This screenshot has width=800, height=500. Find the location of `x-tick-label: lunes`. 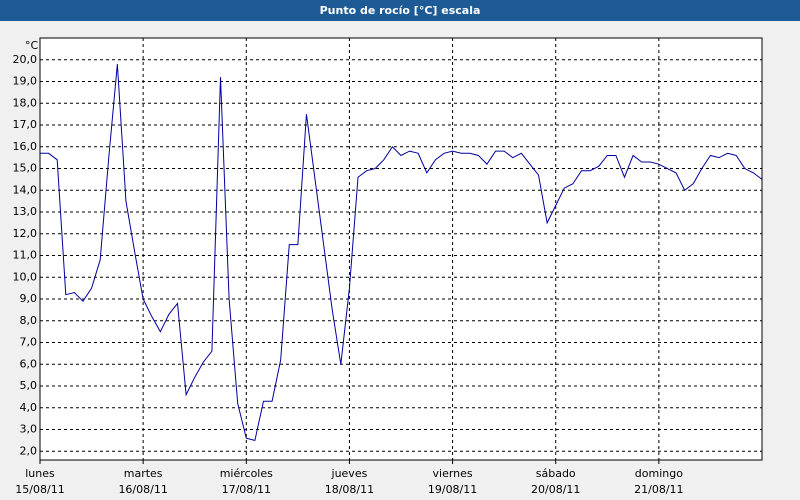

x-tick-label: lunes is located at coordinates (40, 473).